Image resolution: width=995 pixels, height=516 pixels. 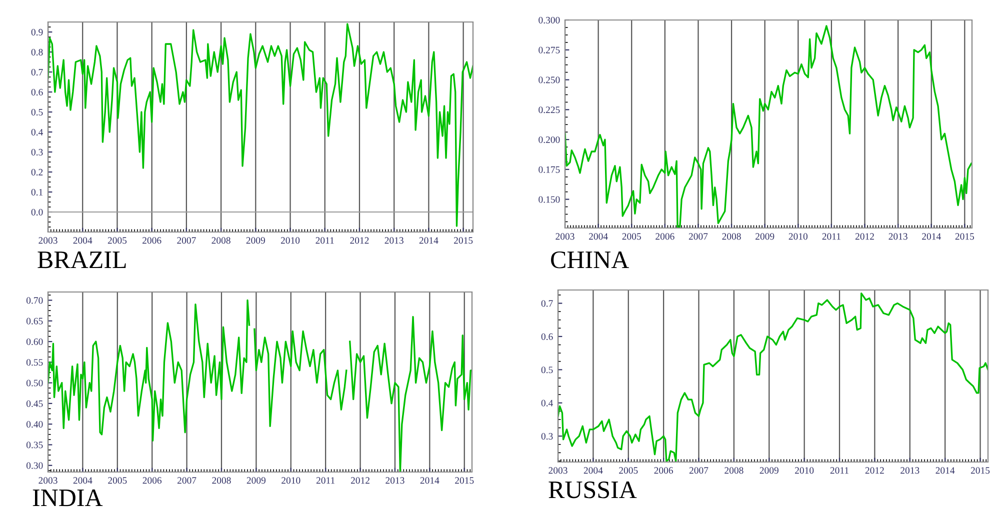 What do you see at coordinates (549, 140) in the screenshot?
I see `y-tick-label: 0.200` at bounding box center [549, 140].